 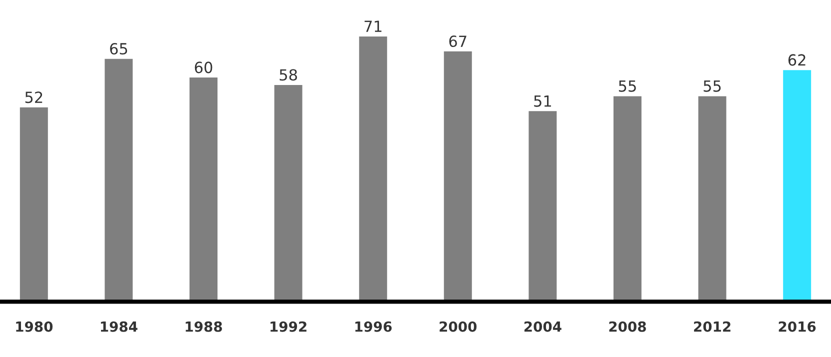 I want to click on x-tick-label: 2004, so click(x=543, y=326).